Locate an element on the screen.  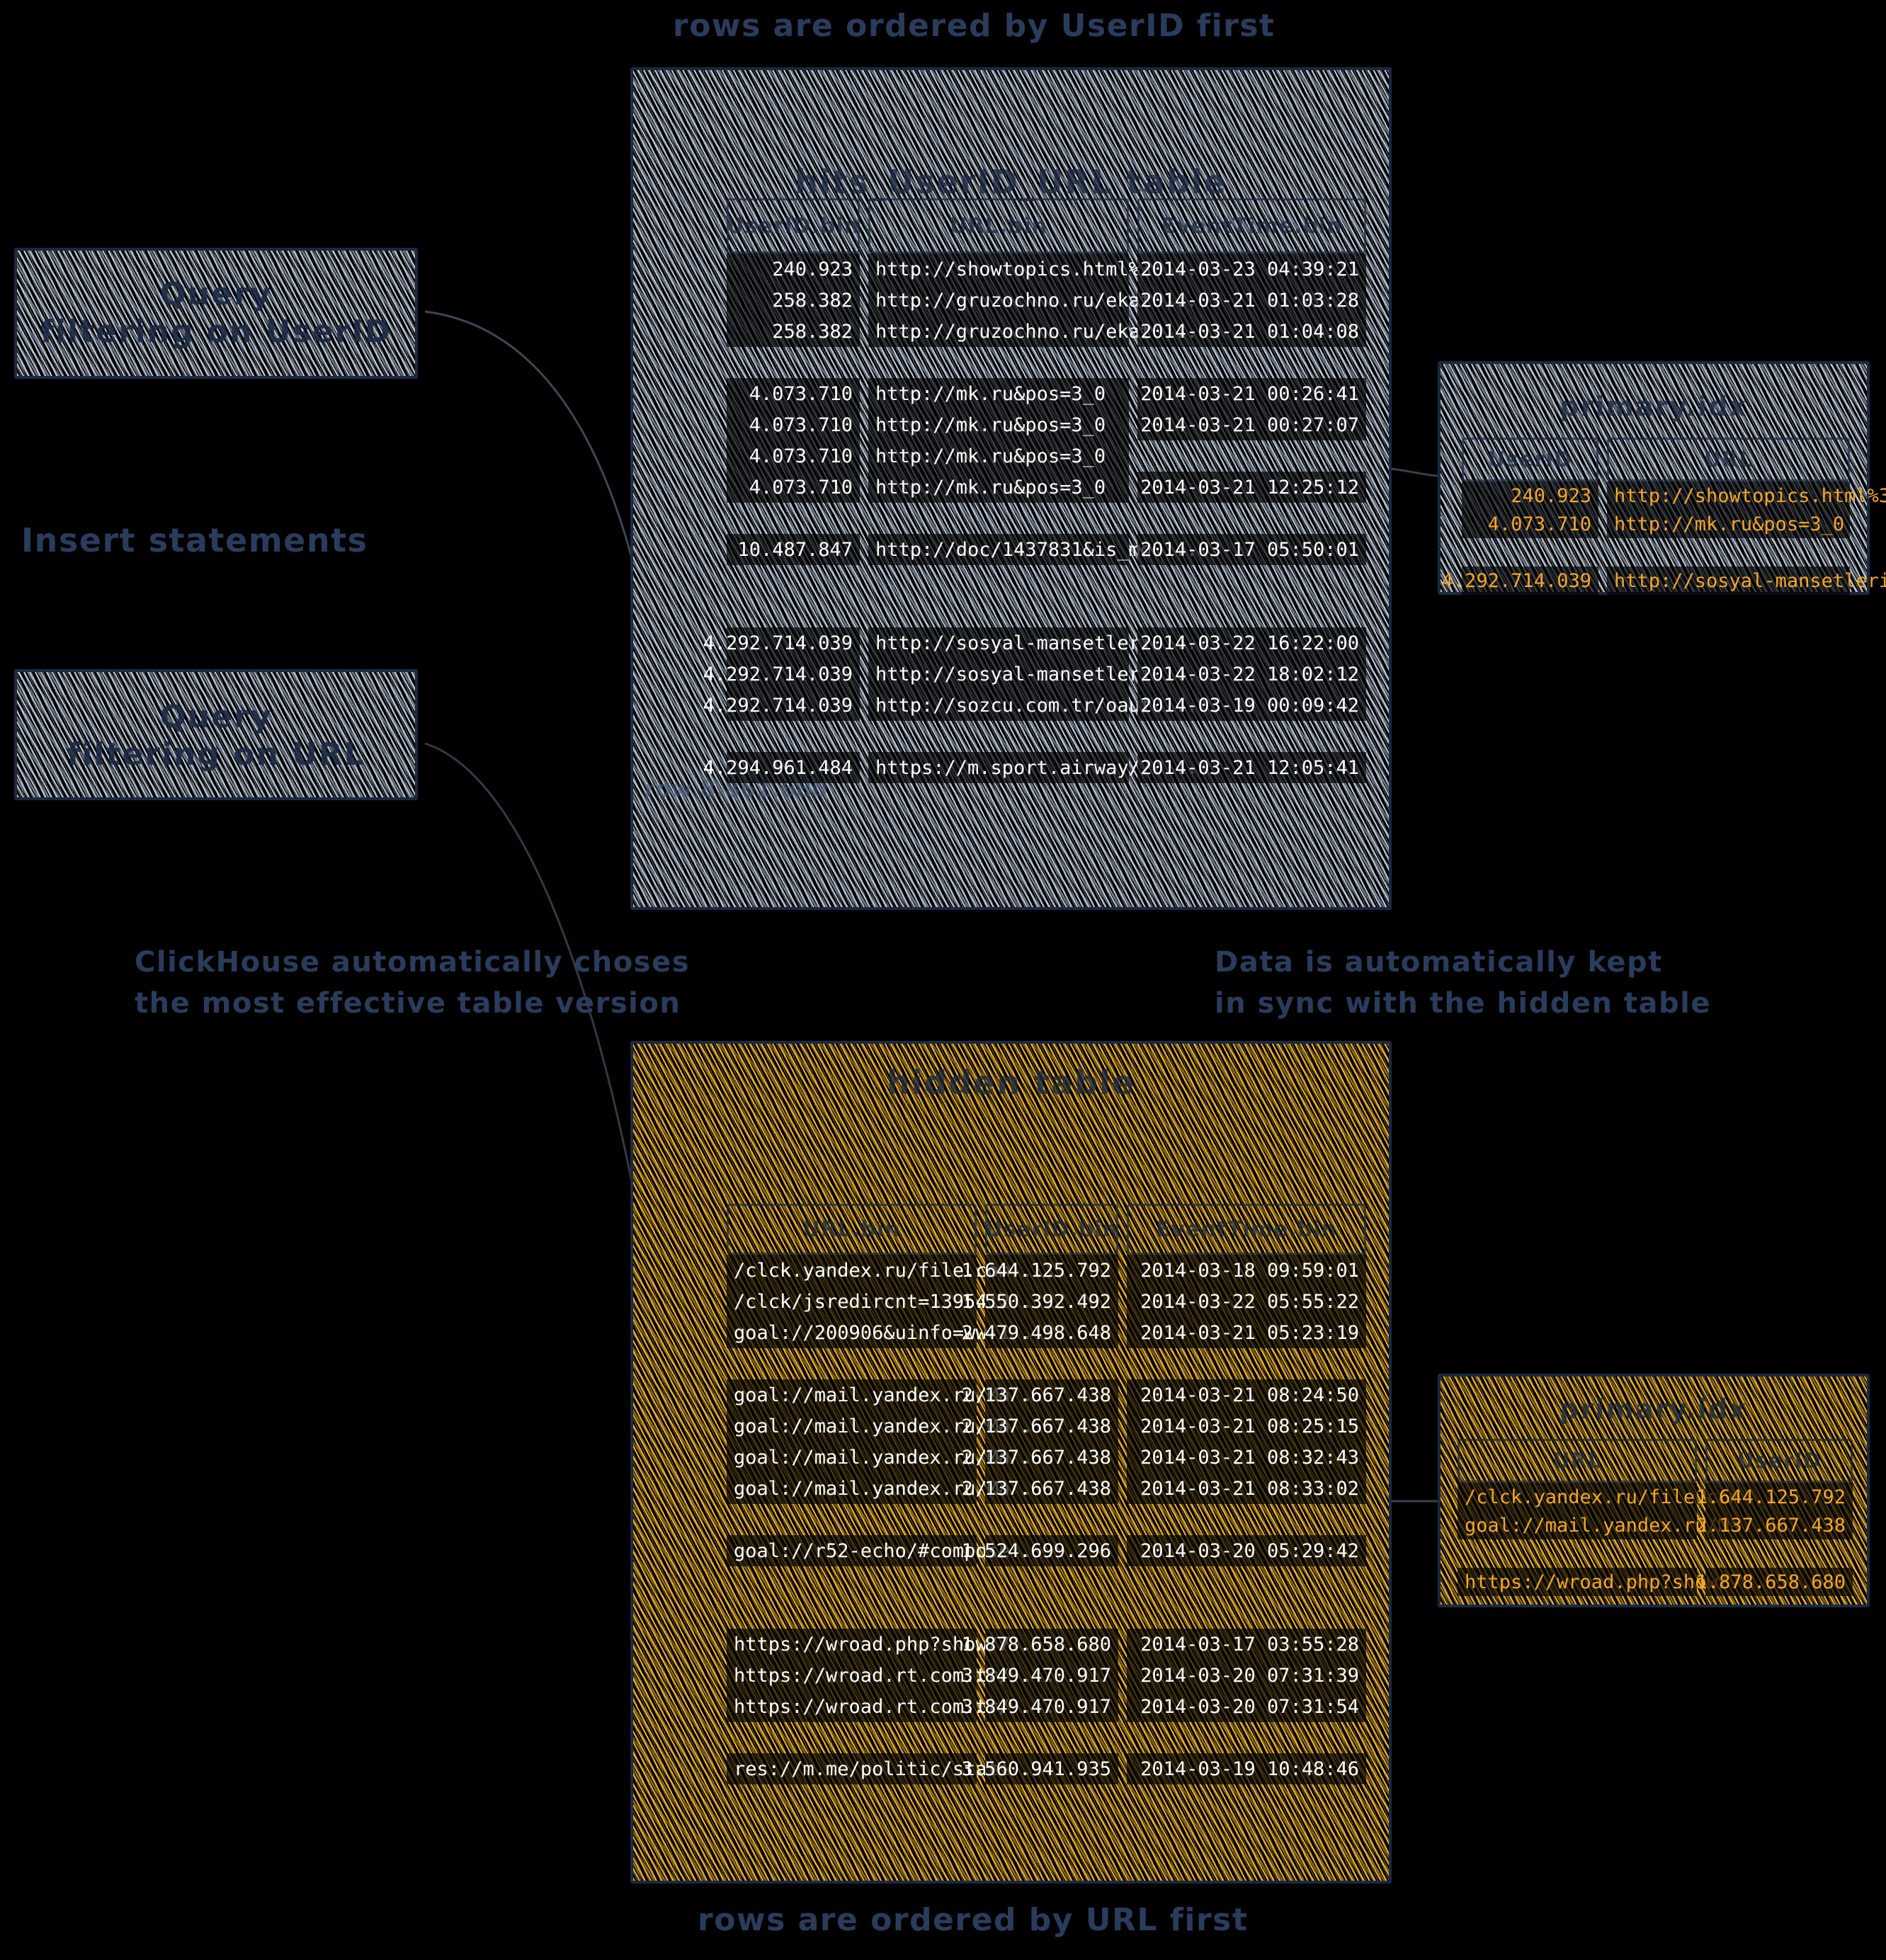
column-header-url-bin: URL.bin is located at coordinates (998, 226).